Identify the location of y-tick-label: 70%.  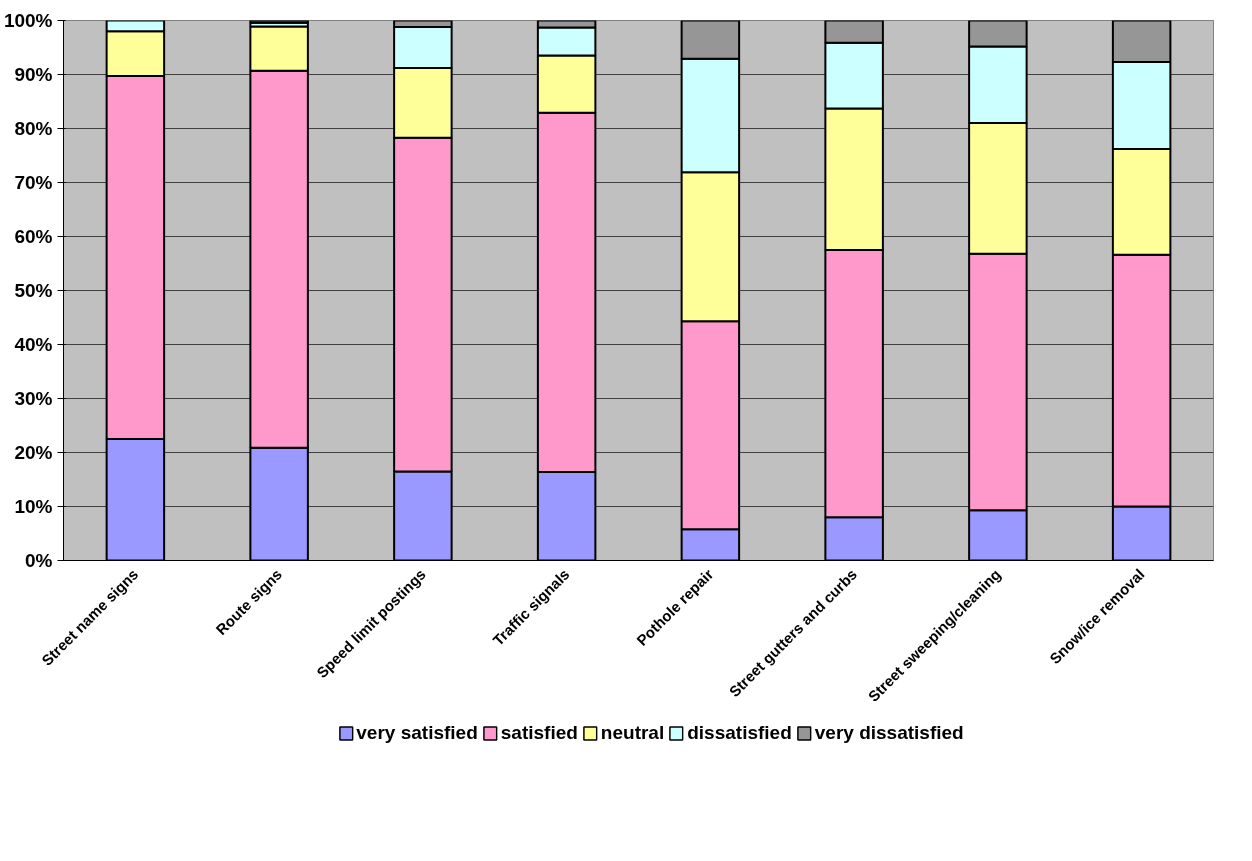
(33, 182).